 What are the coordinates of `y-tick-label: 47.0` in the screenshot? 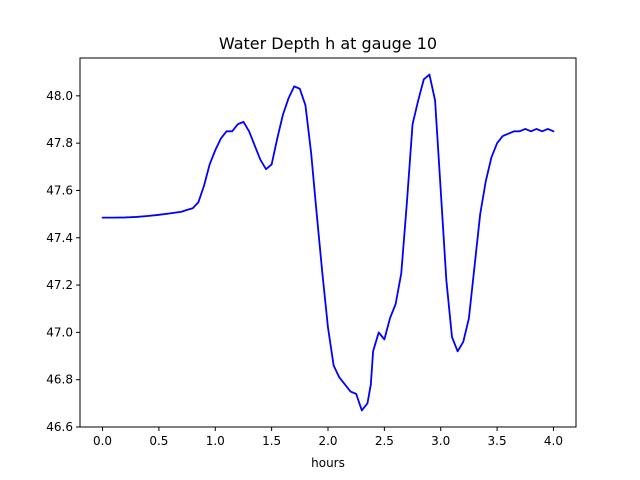 It's located at (59, 332).